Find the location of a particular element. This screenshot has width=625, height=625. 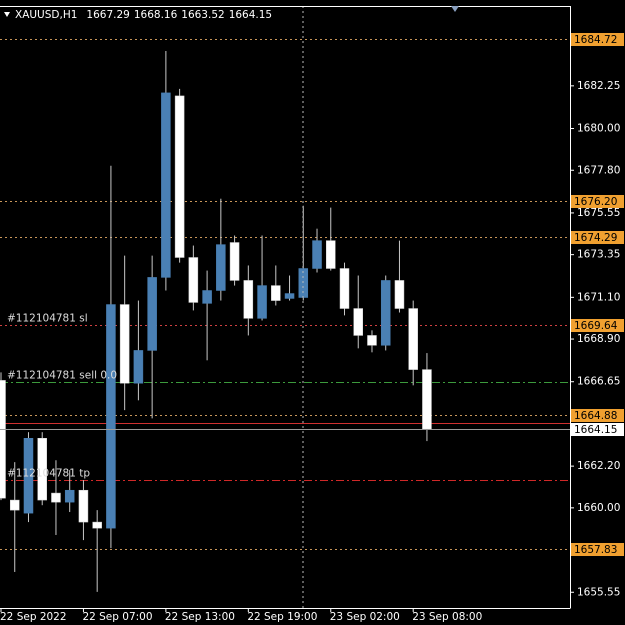

y-tick-label: 1668.90 is located at coordinates (598, 339).